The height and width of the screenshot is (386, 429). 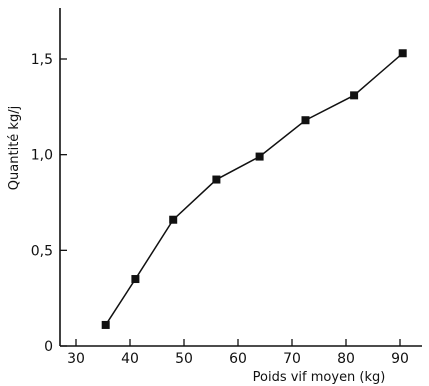 I want to click on x-axis-ticks: 30 40 50 60 70 80 90, so click(x=238, y=353).